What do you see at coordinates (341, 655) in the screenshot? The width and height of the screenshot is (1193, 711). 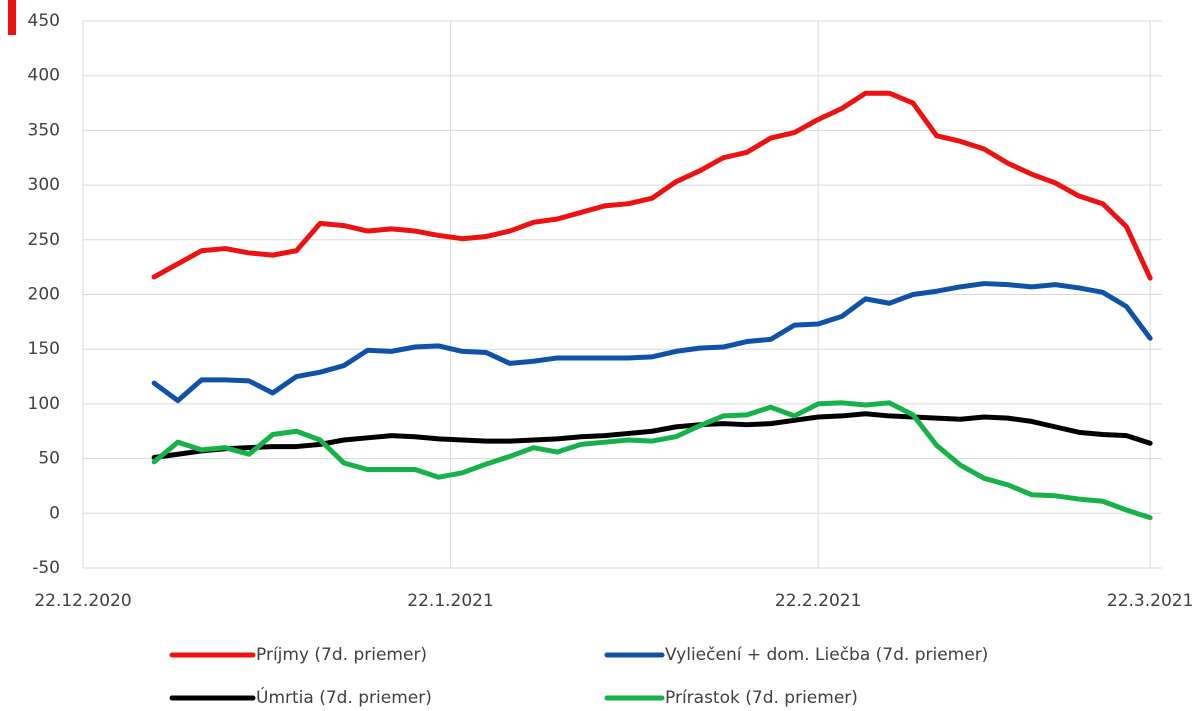 I see `legend-label: Príjmy (7d. priemer)` at bounding box center [341, 655].